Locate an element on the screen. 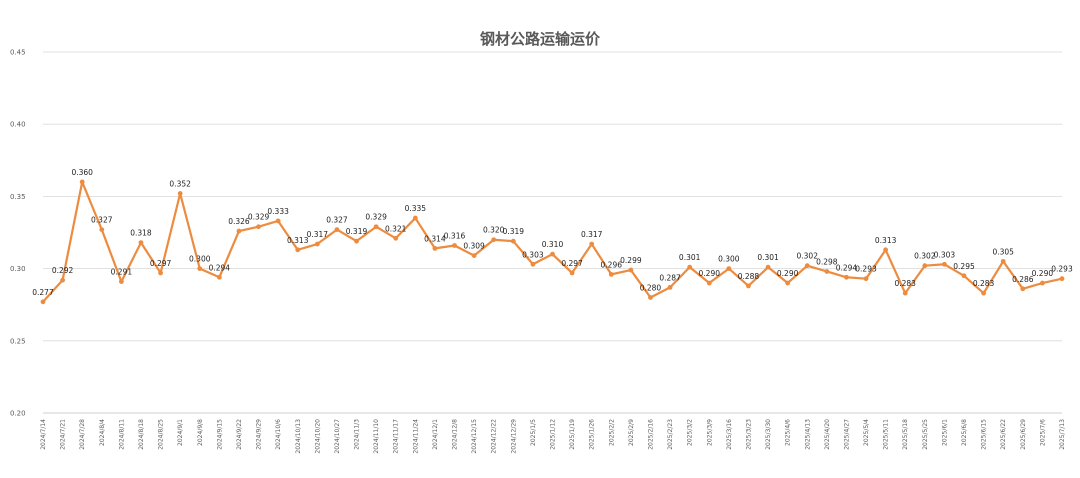 This screenshot has width=1080, height=478. data-label: 0.286 is located at coordinates (1023, 279).